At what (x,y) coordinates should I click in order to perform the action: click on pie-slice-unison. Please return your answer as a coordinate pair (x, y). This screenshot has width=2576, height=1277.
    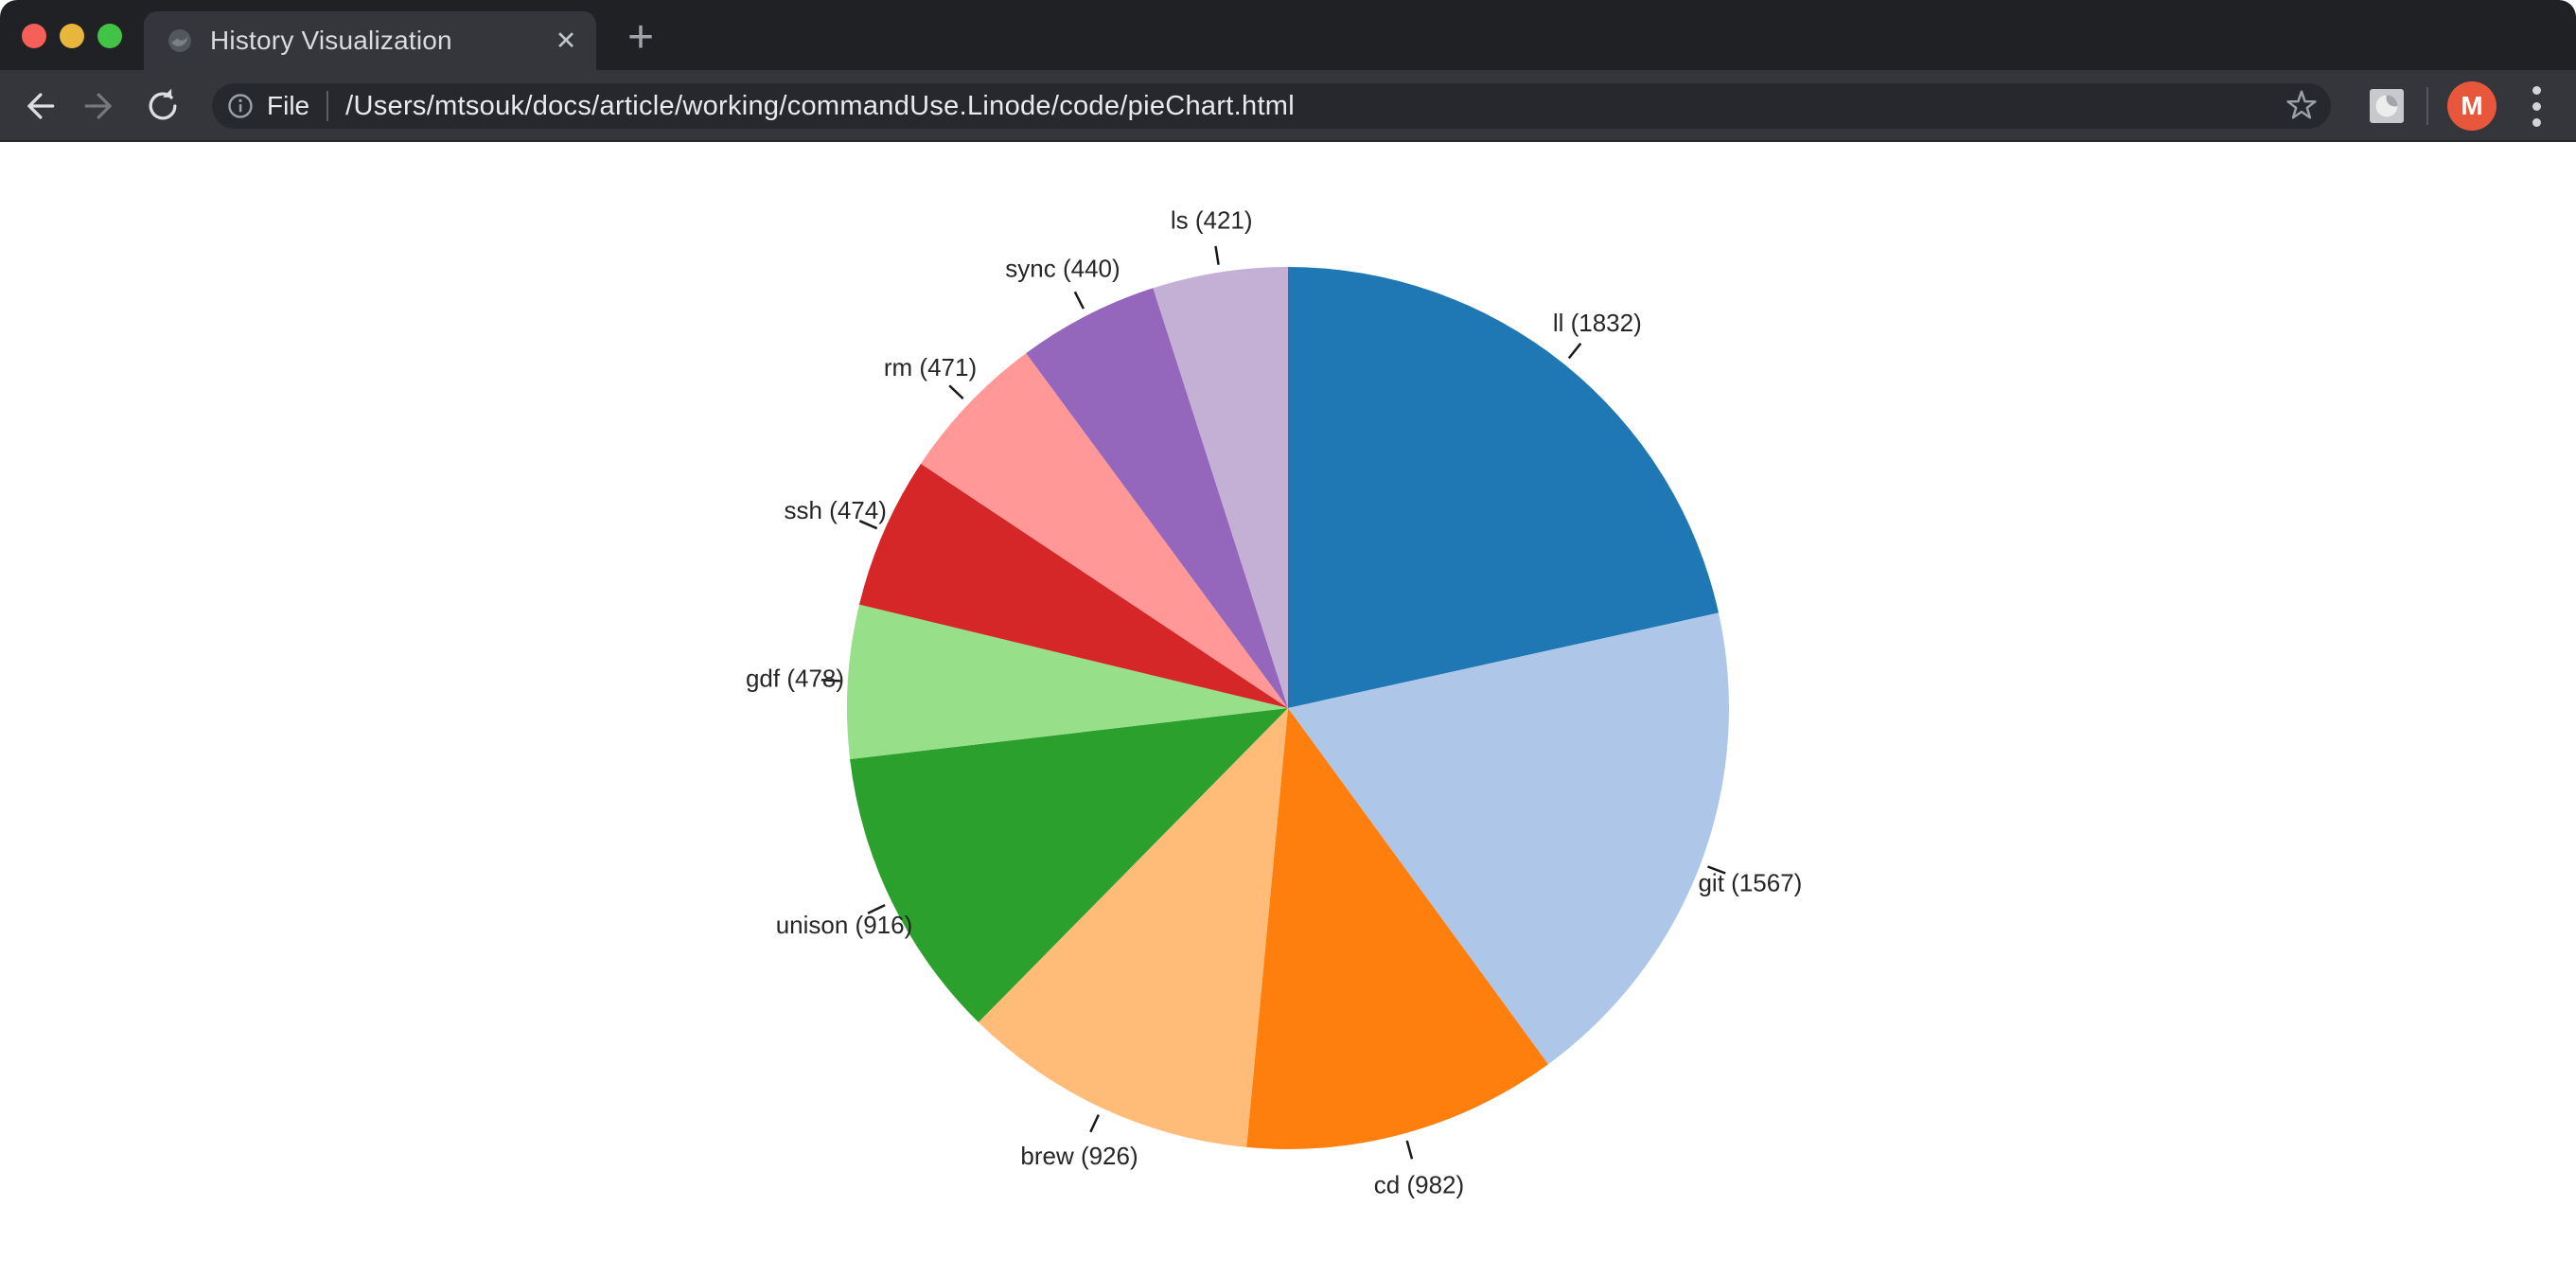
    Looking at the image, I should click on (1069, 865).